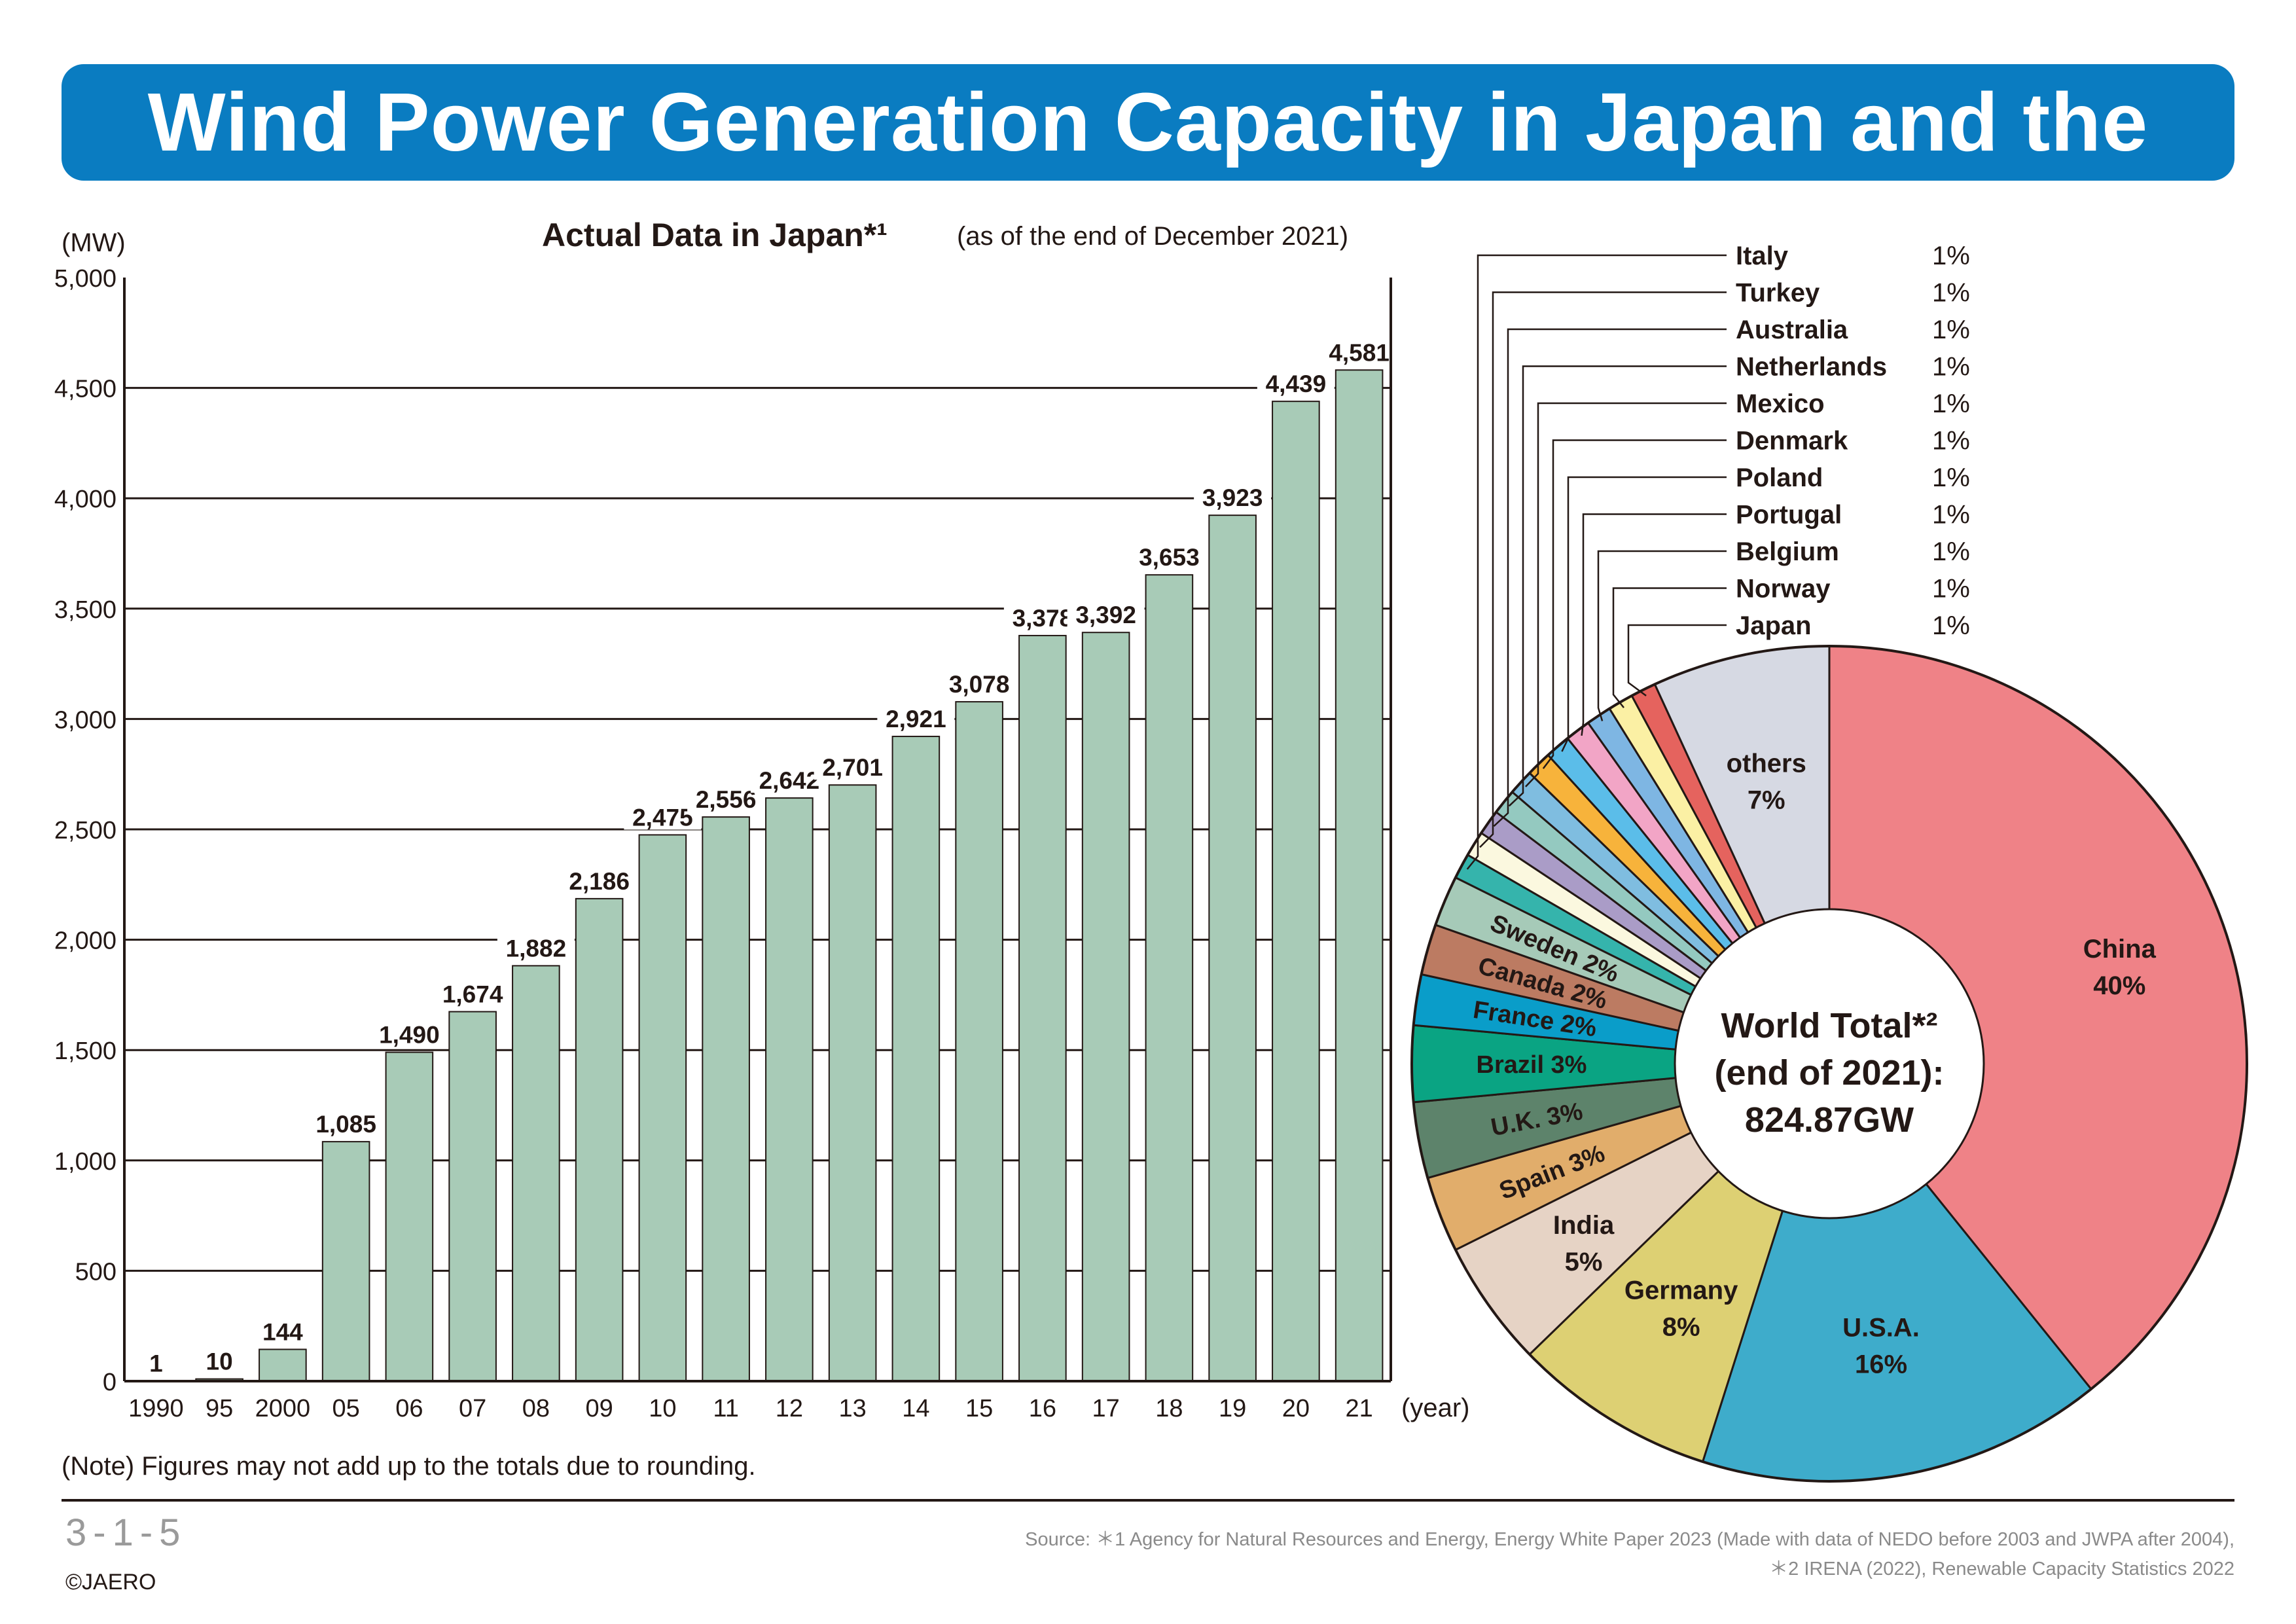 This screenshot has height=1624, width=2296. Describe the element at coordinates (1584, 1225) in the screenshot. I see `slice-label: India` at that location.